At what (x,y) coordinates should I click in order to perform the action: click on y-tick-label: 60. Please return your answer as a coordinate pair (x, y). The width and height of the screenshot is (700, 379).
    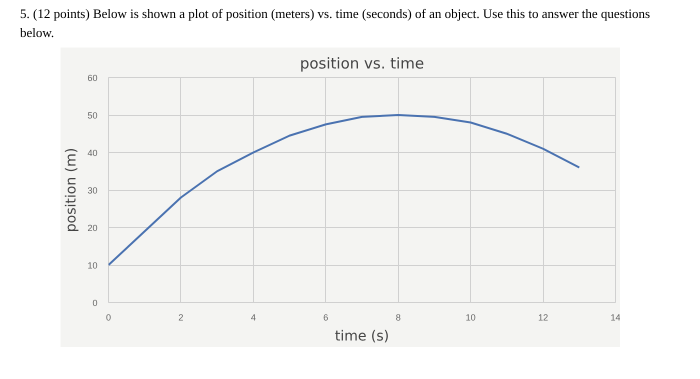
    Looking at the image, I should click on (92, 78).